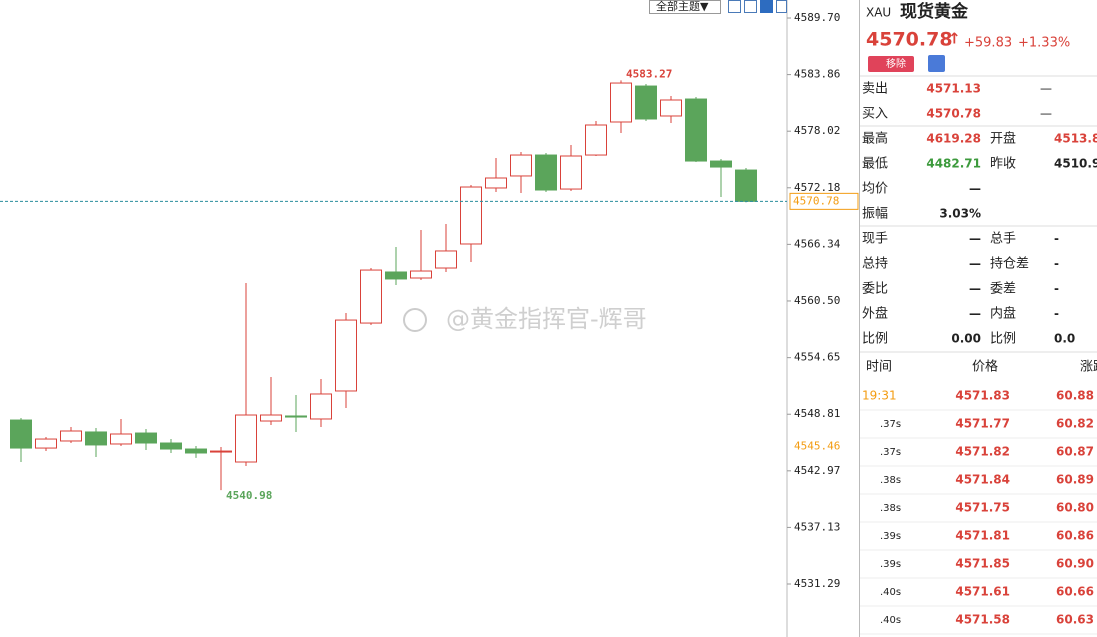 The height and width of the screenshot is (637, 1097). Describe the element at coordinates (817, 446) in the screenshot. I see `crosshair-label: 4545.46` at that location.